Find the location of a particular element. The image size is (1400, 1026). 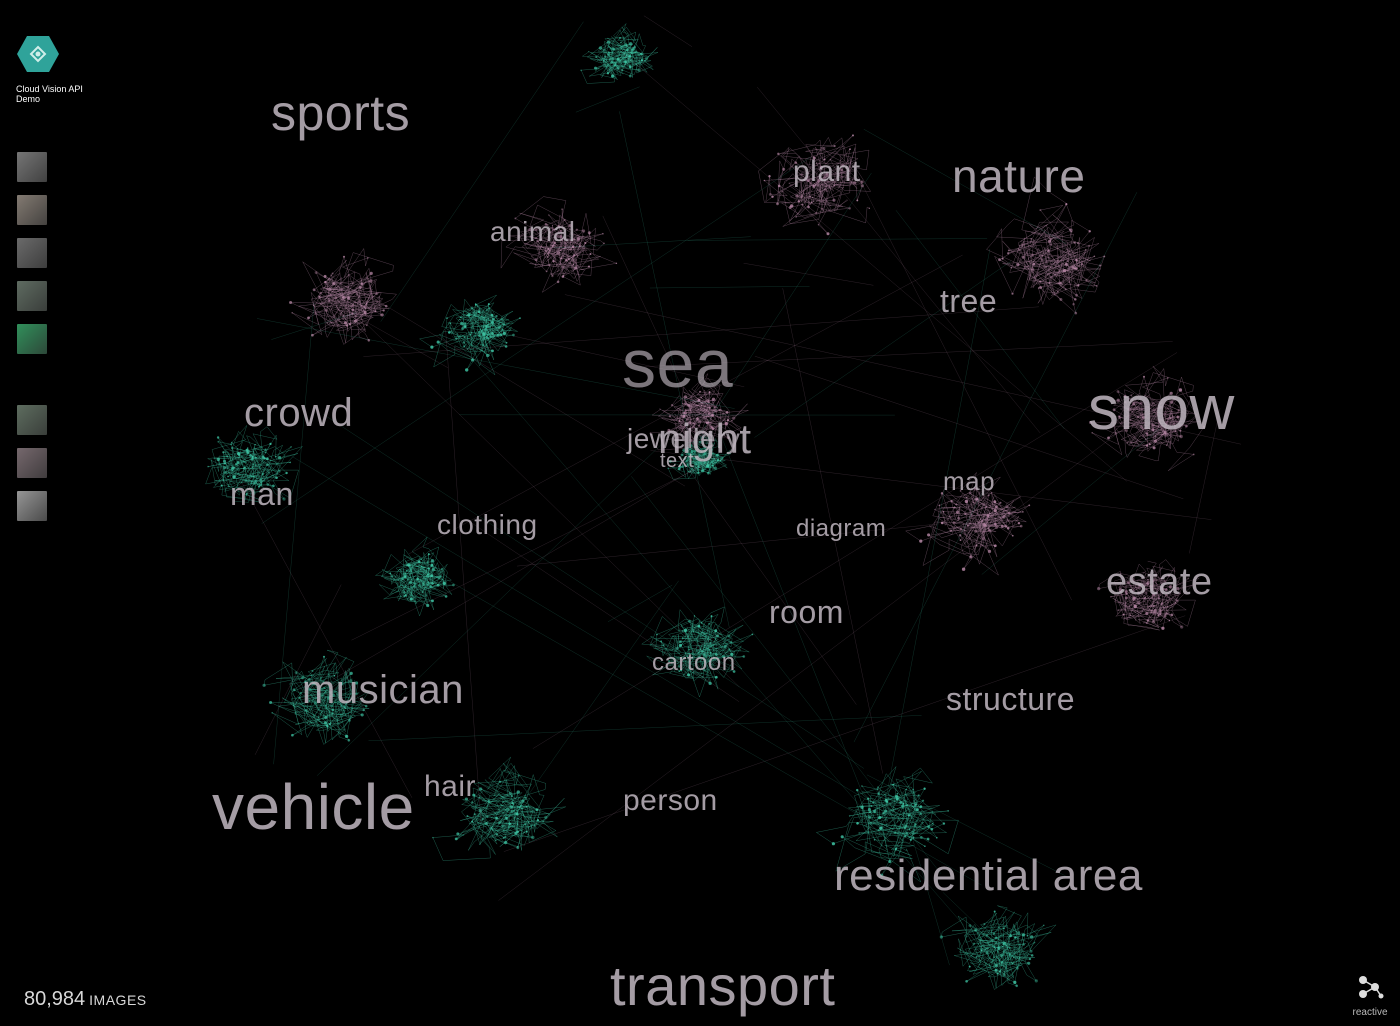

cluster-label-room: room is located at coordinates (806, 612).